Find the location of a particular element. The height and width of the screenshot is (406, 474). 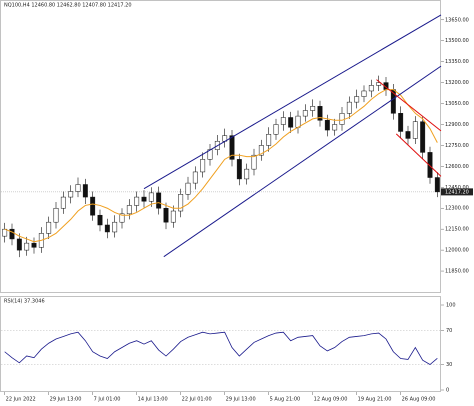

y-tick-label: 13200.00 is located at coordinates (457, 83).